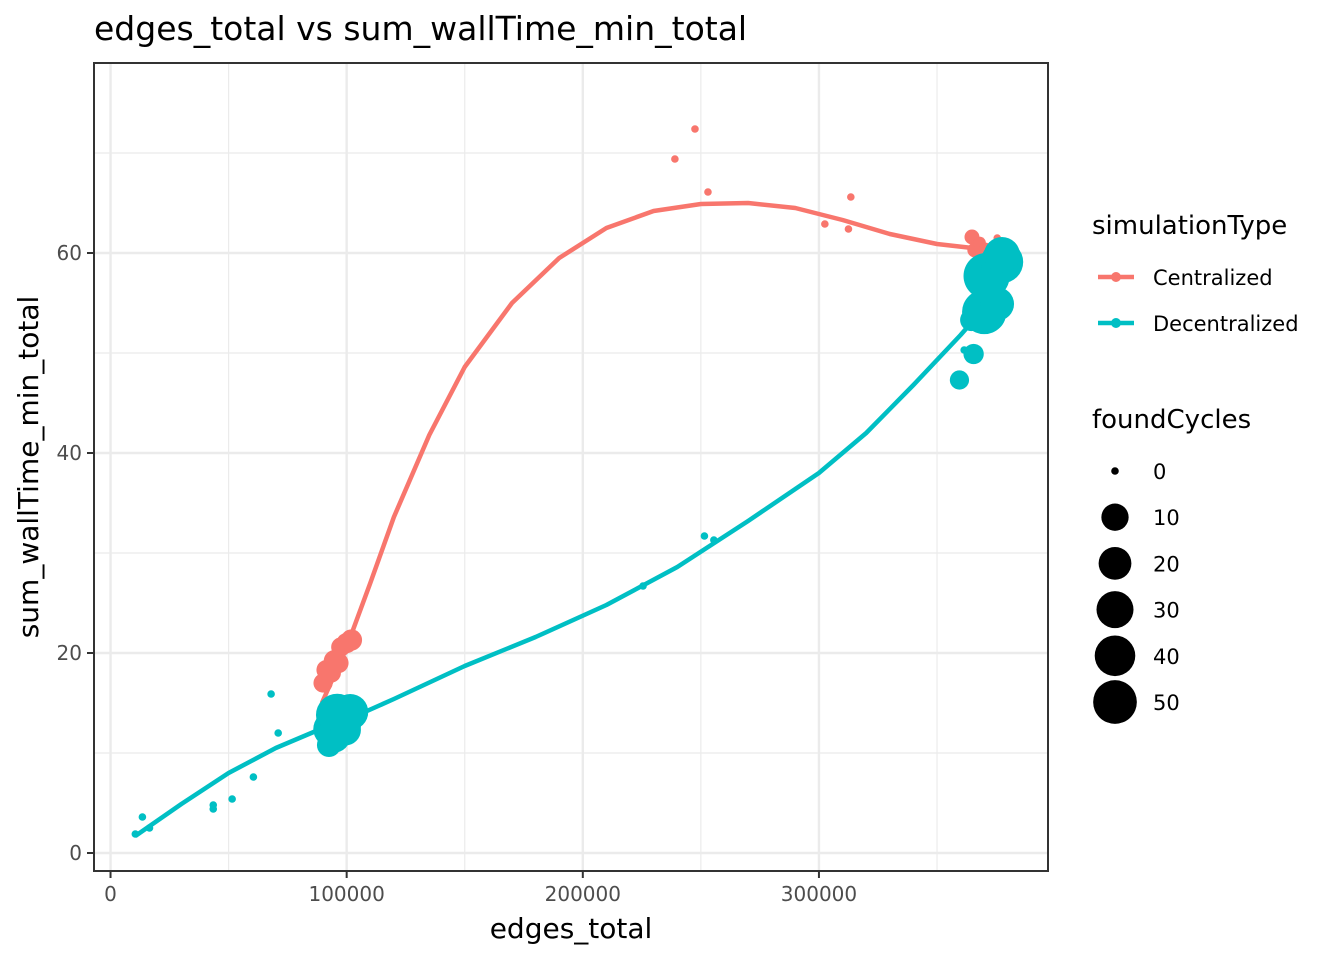 The width and height of the screenshot is (1344, 960). What do you see at coordinates (110, 894) in the screenshot?
I see `x-tick-label: 0` at bounding box center [110, 894].